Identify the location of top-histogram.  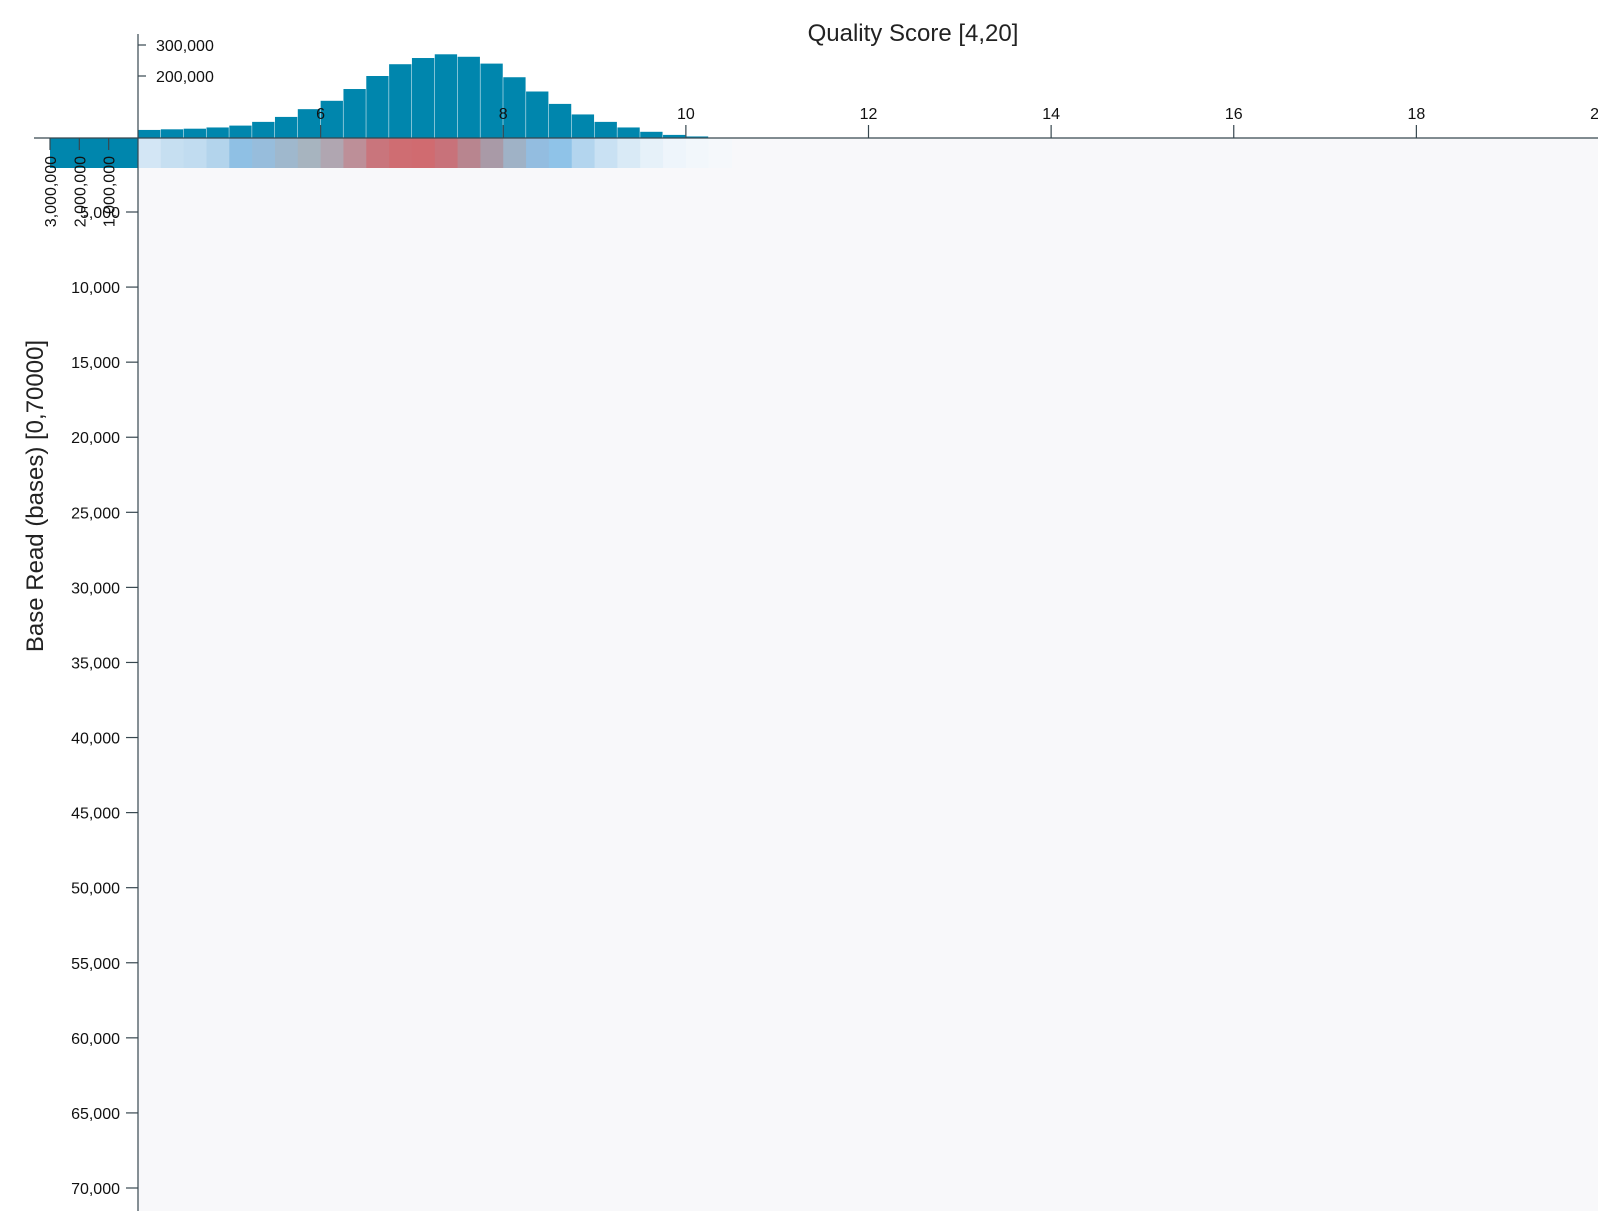
(423, 96).